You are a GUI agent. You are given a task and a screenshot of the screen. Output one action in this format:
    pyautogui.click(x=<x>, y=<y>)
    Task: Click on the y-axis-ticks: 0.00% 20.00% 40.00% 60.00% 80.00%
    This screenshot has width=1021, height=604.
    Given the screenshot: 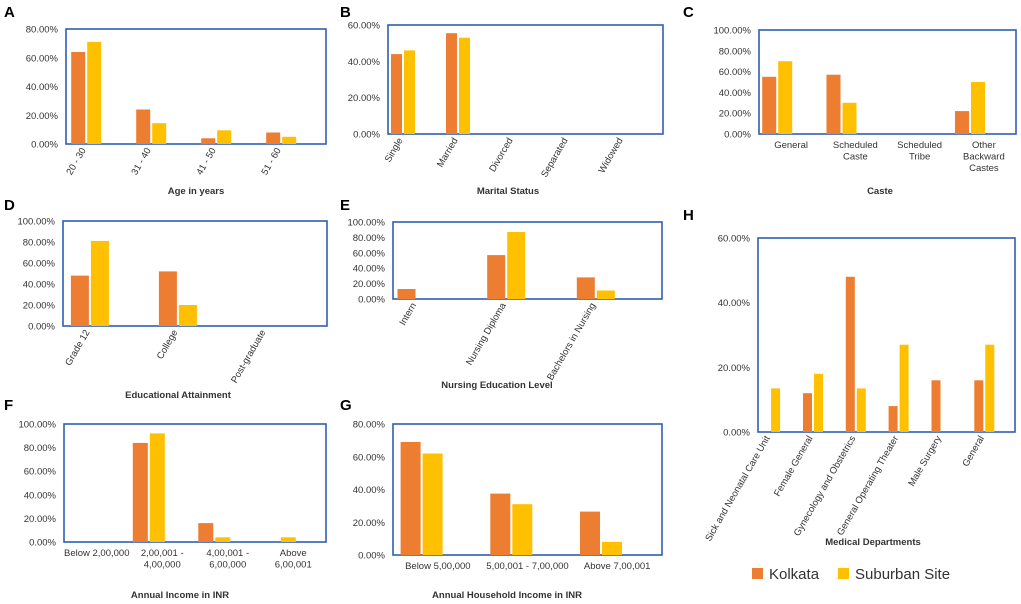 What is the action you would take?
    pyautogui.click(x=42, y=88)
    